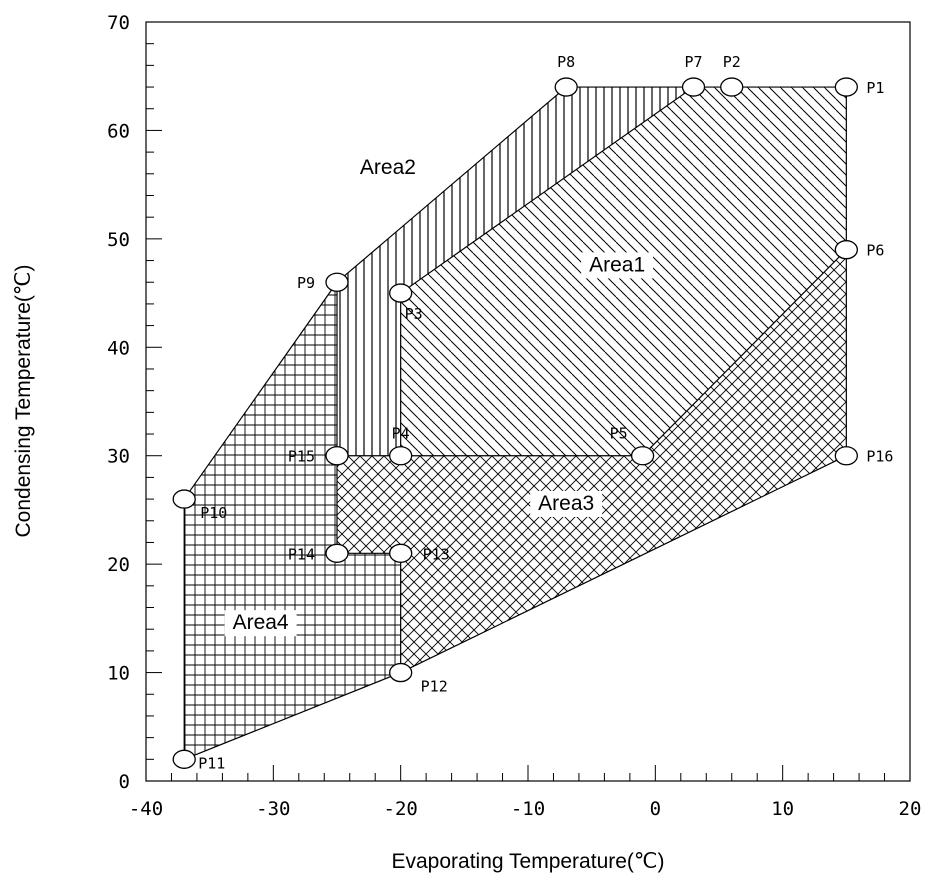 This screenshot has width=928, height=896. What do you see at coordinates (184, 759) in the screenshot?
I see `point-p11-marker` at bounding box center [184, 759].